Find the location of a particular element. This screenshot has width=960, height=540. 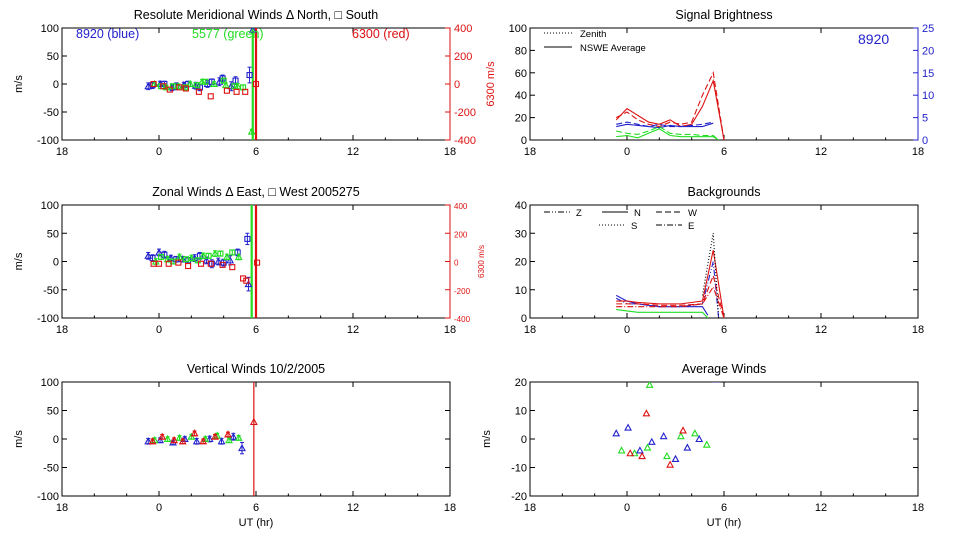

legend-label: N is located at coordinates (637, 213).